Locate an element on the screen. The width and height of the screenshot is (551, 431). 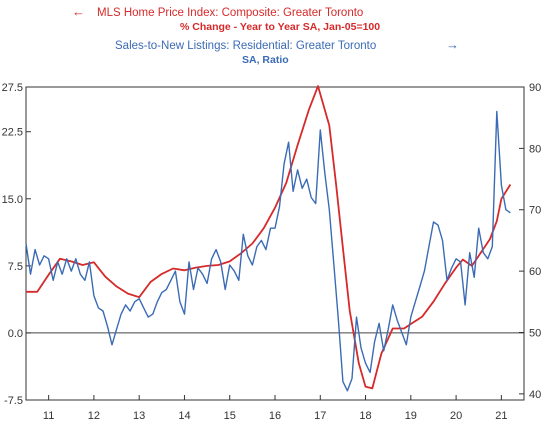
y-left-tick-label: 0.0 is located at coordinates (15, 334).